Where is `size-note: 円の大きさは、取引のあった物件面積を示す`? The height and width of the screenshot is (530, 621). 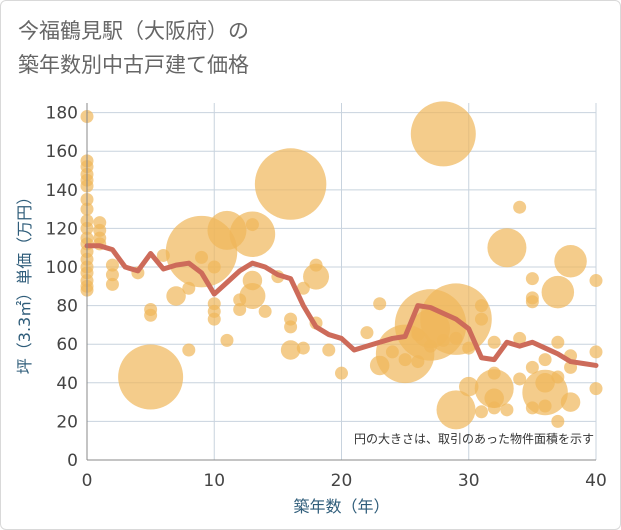 size-note: 円の大きさは、取引のあった物件面積を示す is located at coordinates (474, 438).